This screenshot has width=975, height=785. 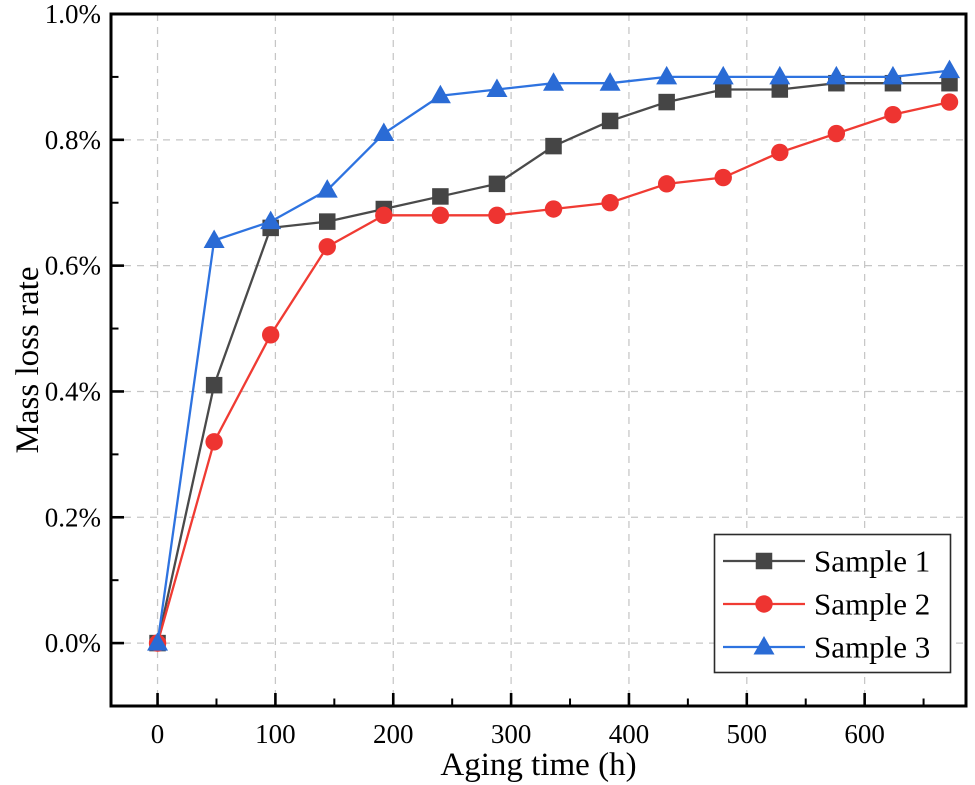 I want to click on y-tick-label: 0.2%, so click(x=73, y=517).